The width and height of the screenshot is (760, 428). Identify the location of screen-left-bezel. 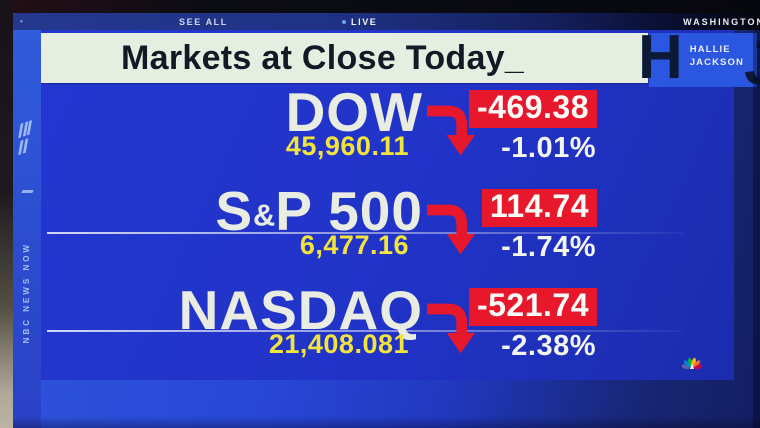
(6, 214).